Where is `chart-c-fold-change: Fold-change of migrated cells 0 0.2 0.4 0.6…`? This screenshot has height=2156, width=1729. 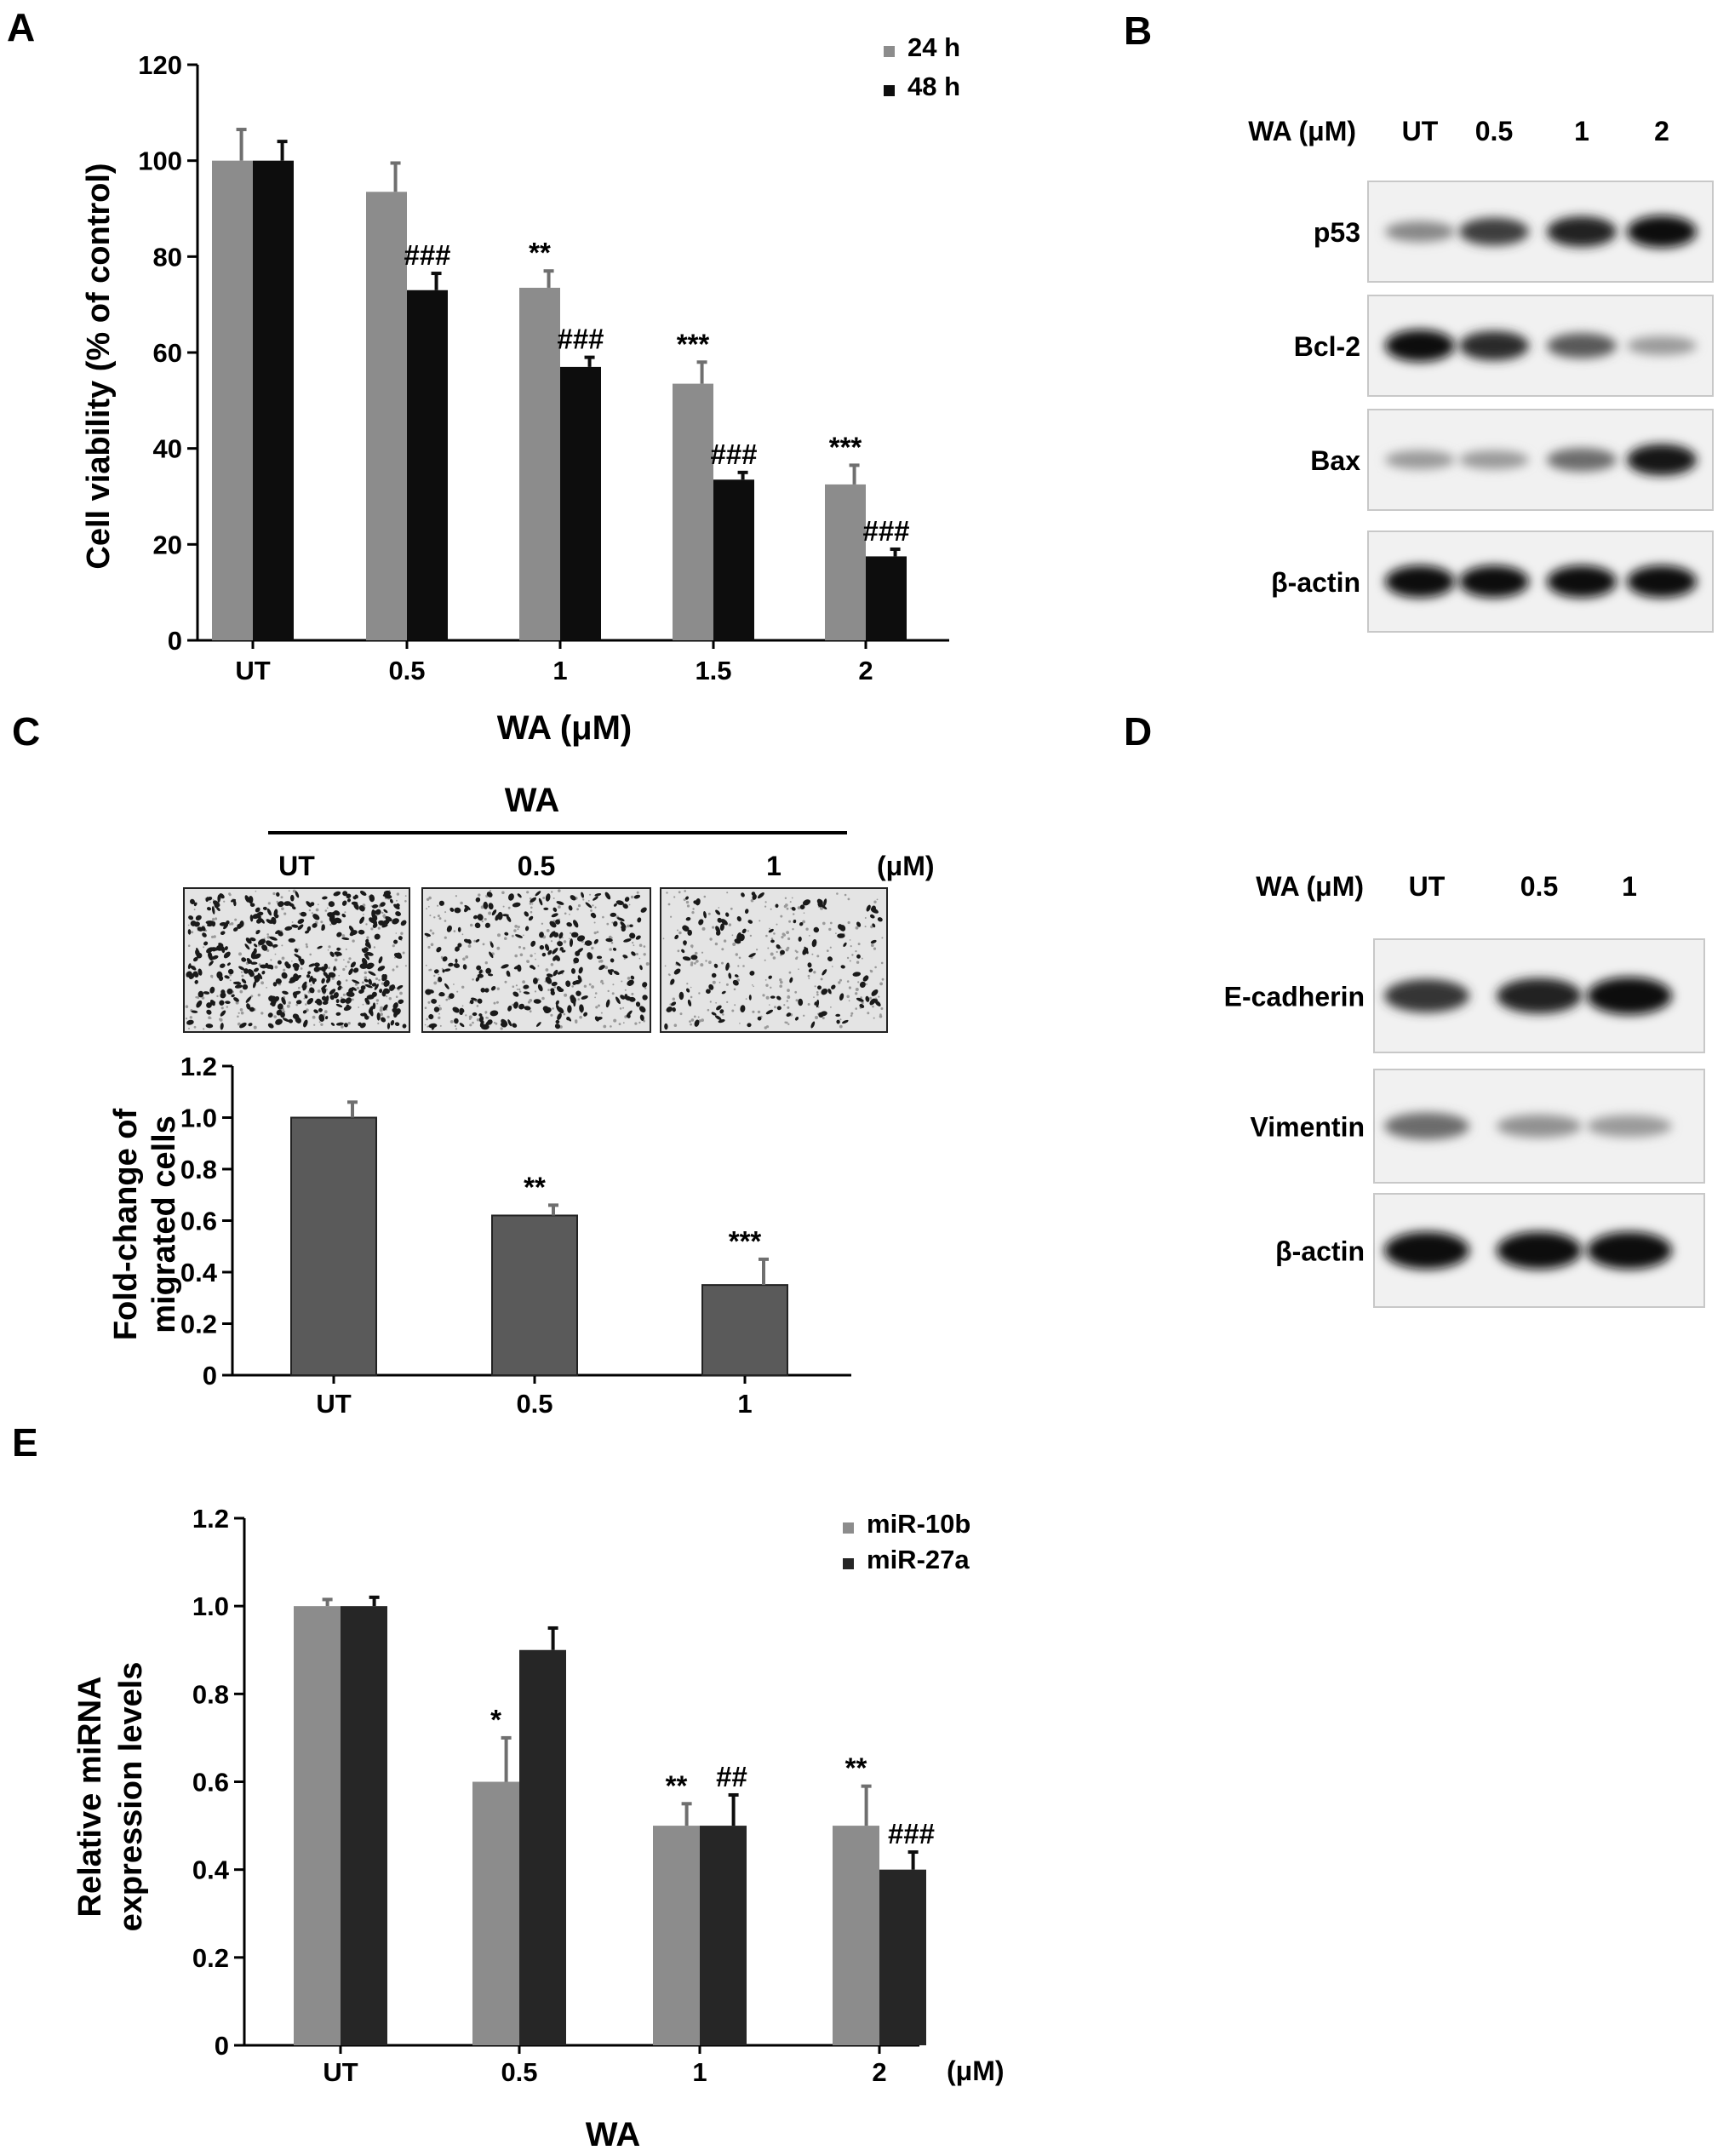 chart-c-fold-change: Fold-change of migrated cells 0 0.2 0.4 0.6… is located at coordinates (479, 1235).